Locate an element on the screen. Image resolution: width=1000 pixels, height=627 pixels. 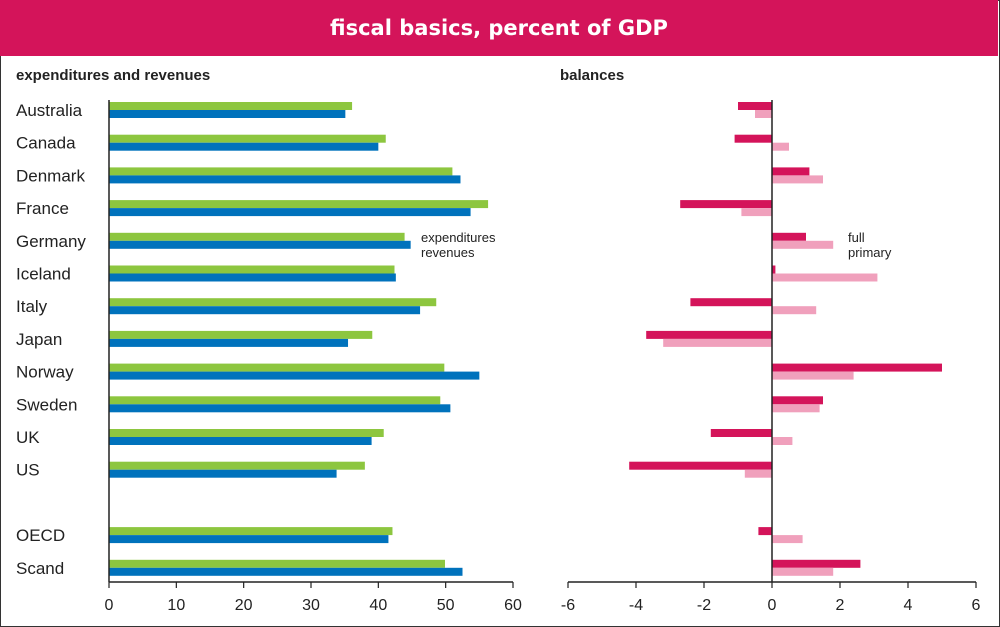
left-x-tick-label-60: 60 is located at coordinates (513, 605).